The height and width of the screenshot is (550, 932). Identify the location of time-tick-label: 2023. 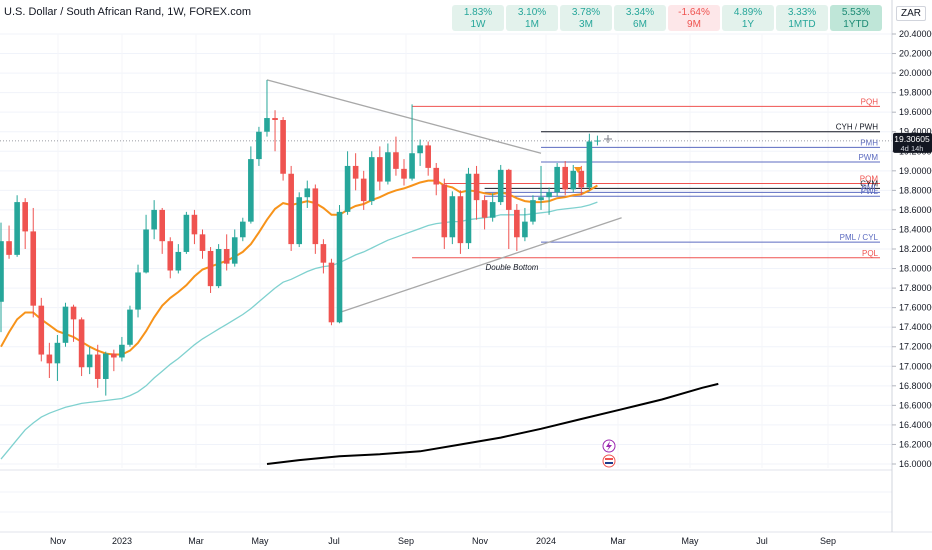
(122, 541).